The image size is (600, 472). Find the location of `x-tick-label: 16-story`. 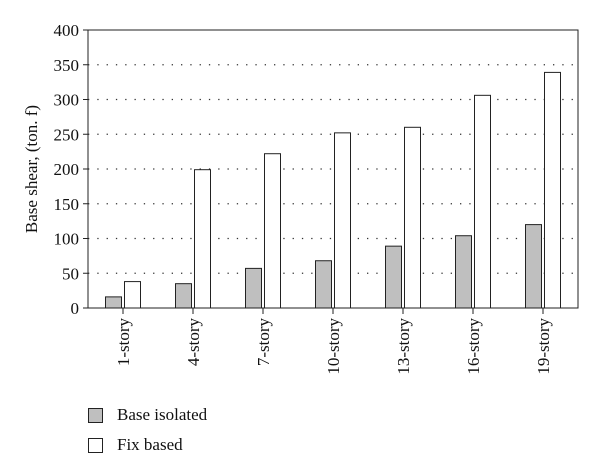

x-tick-label: 16-story is located at coordinates (473, 346).